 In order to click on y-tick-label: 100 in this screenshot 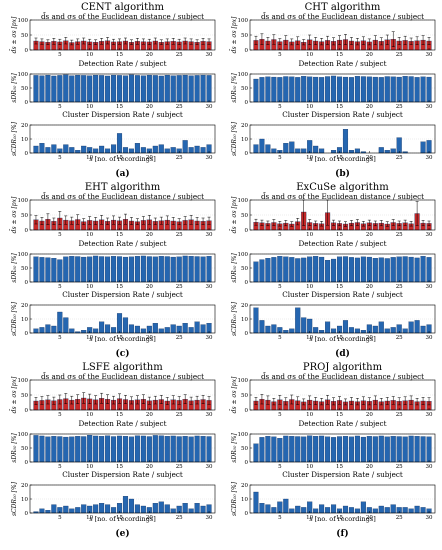, I will do `click(243, 381)`.